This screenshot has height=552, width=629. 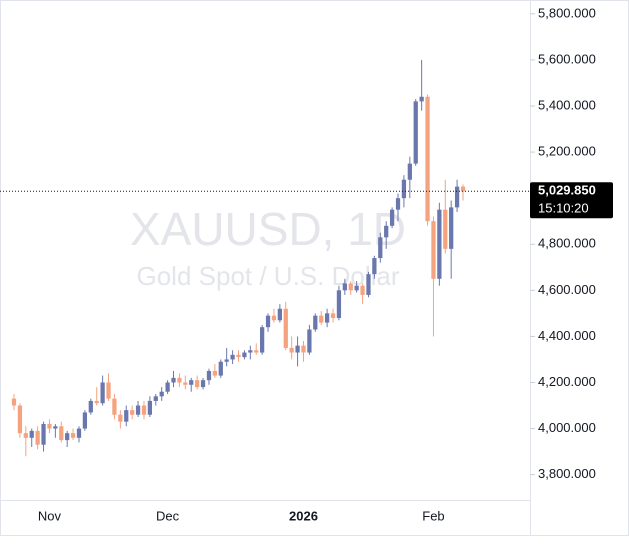 I want to click on last-price-box, so click(x=571, y=200).